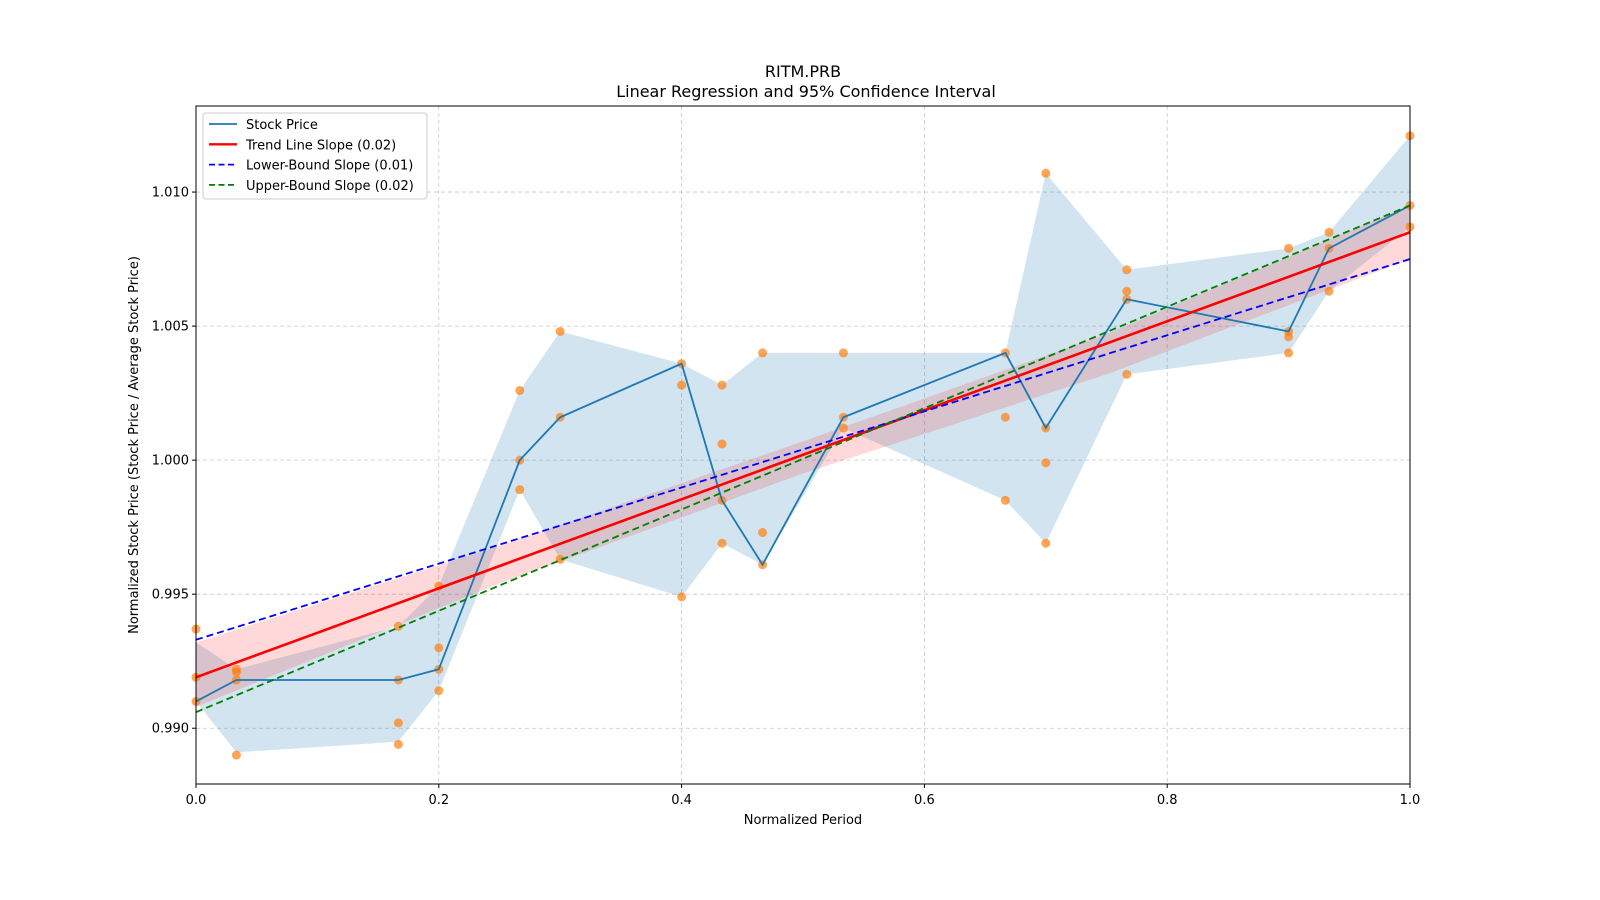  Describe the element at coordinates (320, 145) in the screenshot. I see `legend-label: Trend Line Slope (0.02)` at that location.